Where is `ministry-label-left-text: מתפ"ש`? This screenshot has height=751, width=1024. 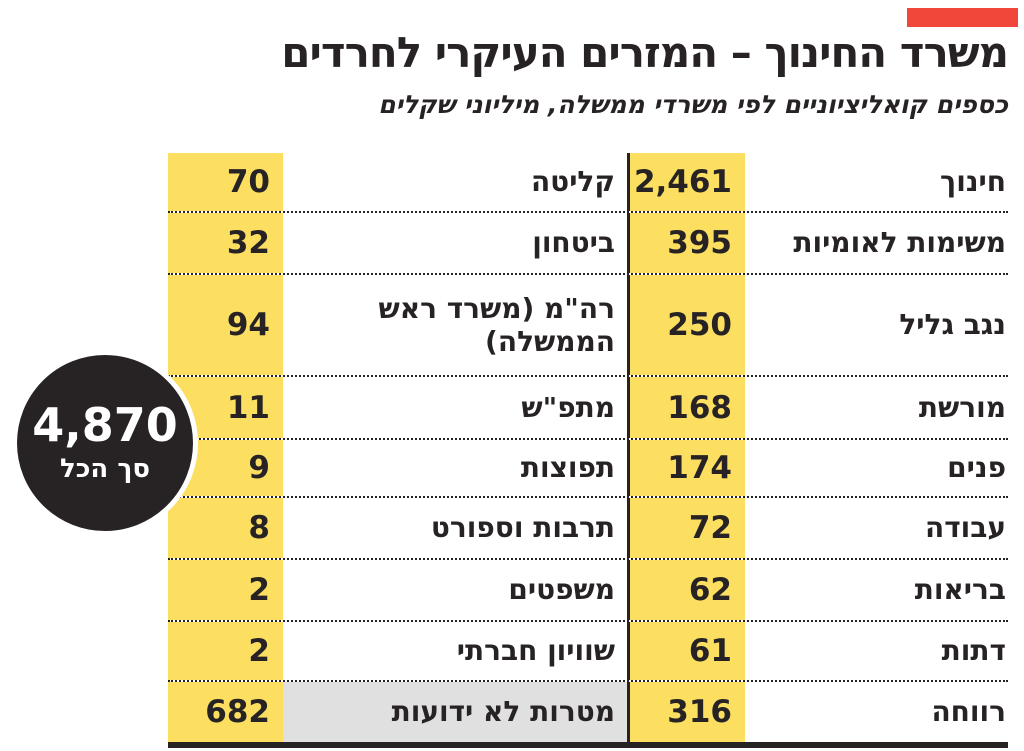 ministry-label-left-text: מתפ"ש is located at coordinates (568, 407).